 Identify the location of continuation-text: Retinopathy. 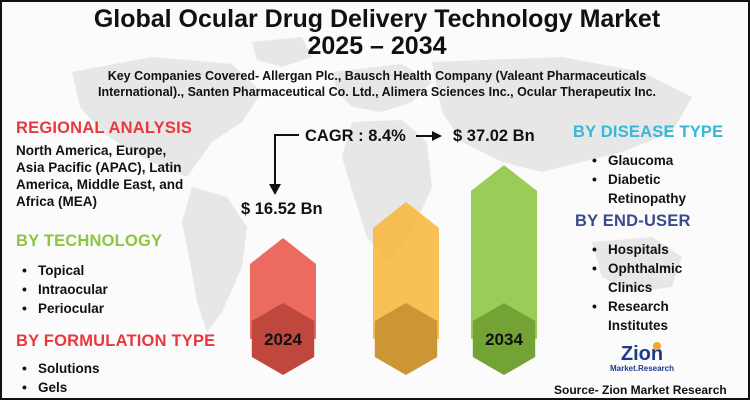
(647, 198).